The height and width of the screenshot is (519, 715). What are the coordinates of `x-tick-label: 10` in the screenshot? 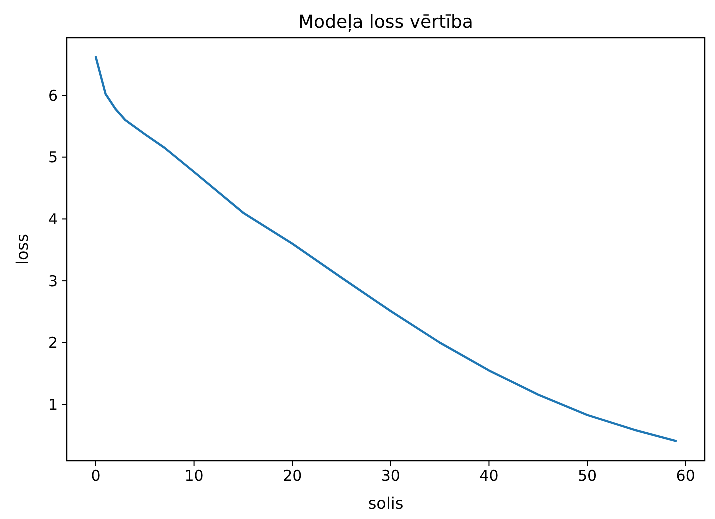 It's located at (194, 476).